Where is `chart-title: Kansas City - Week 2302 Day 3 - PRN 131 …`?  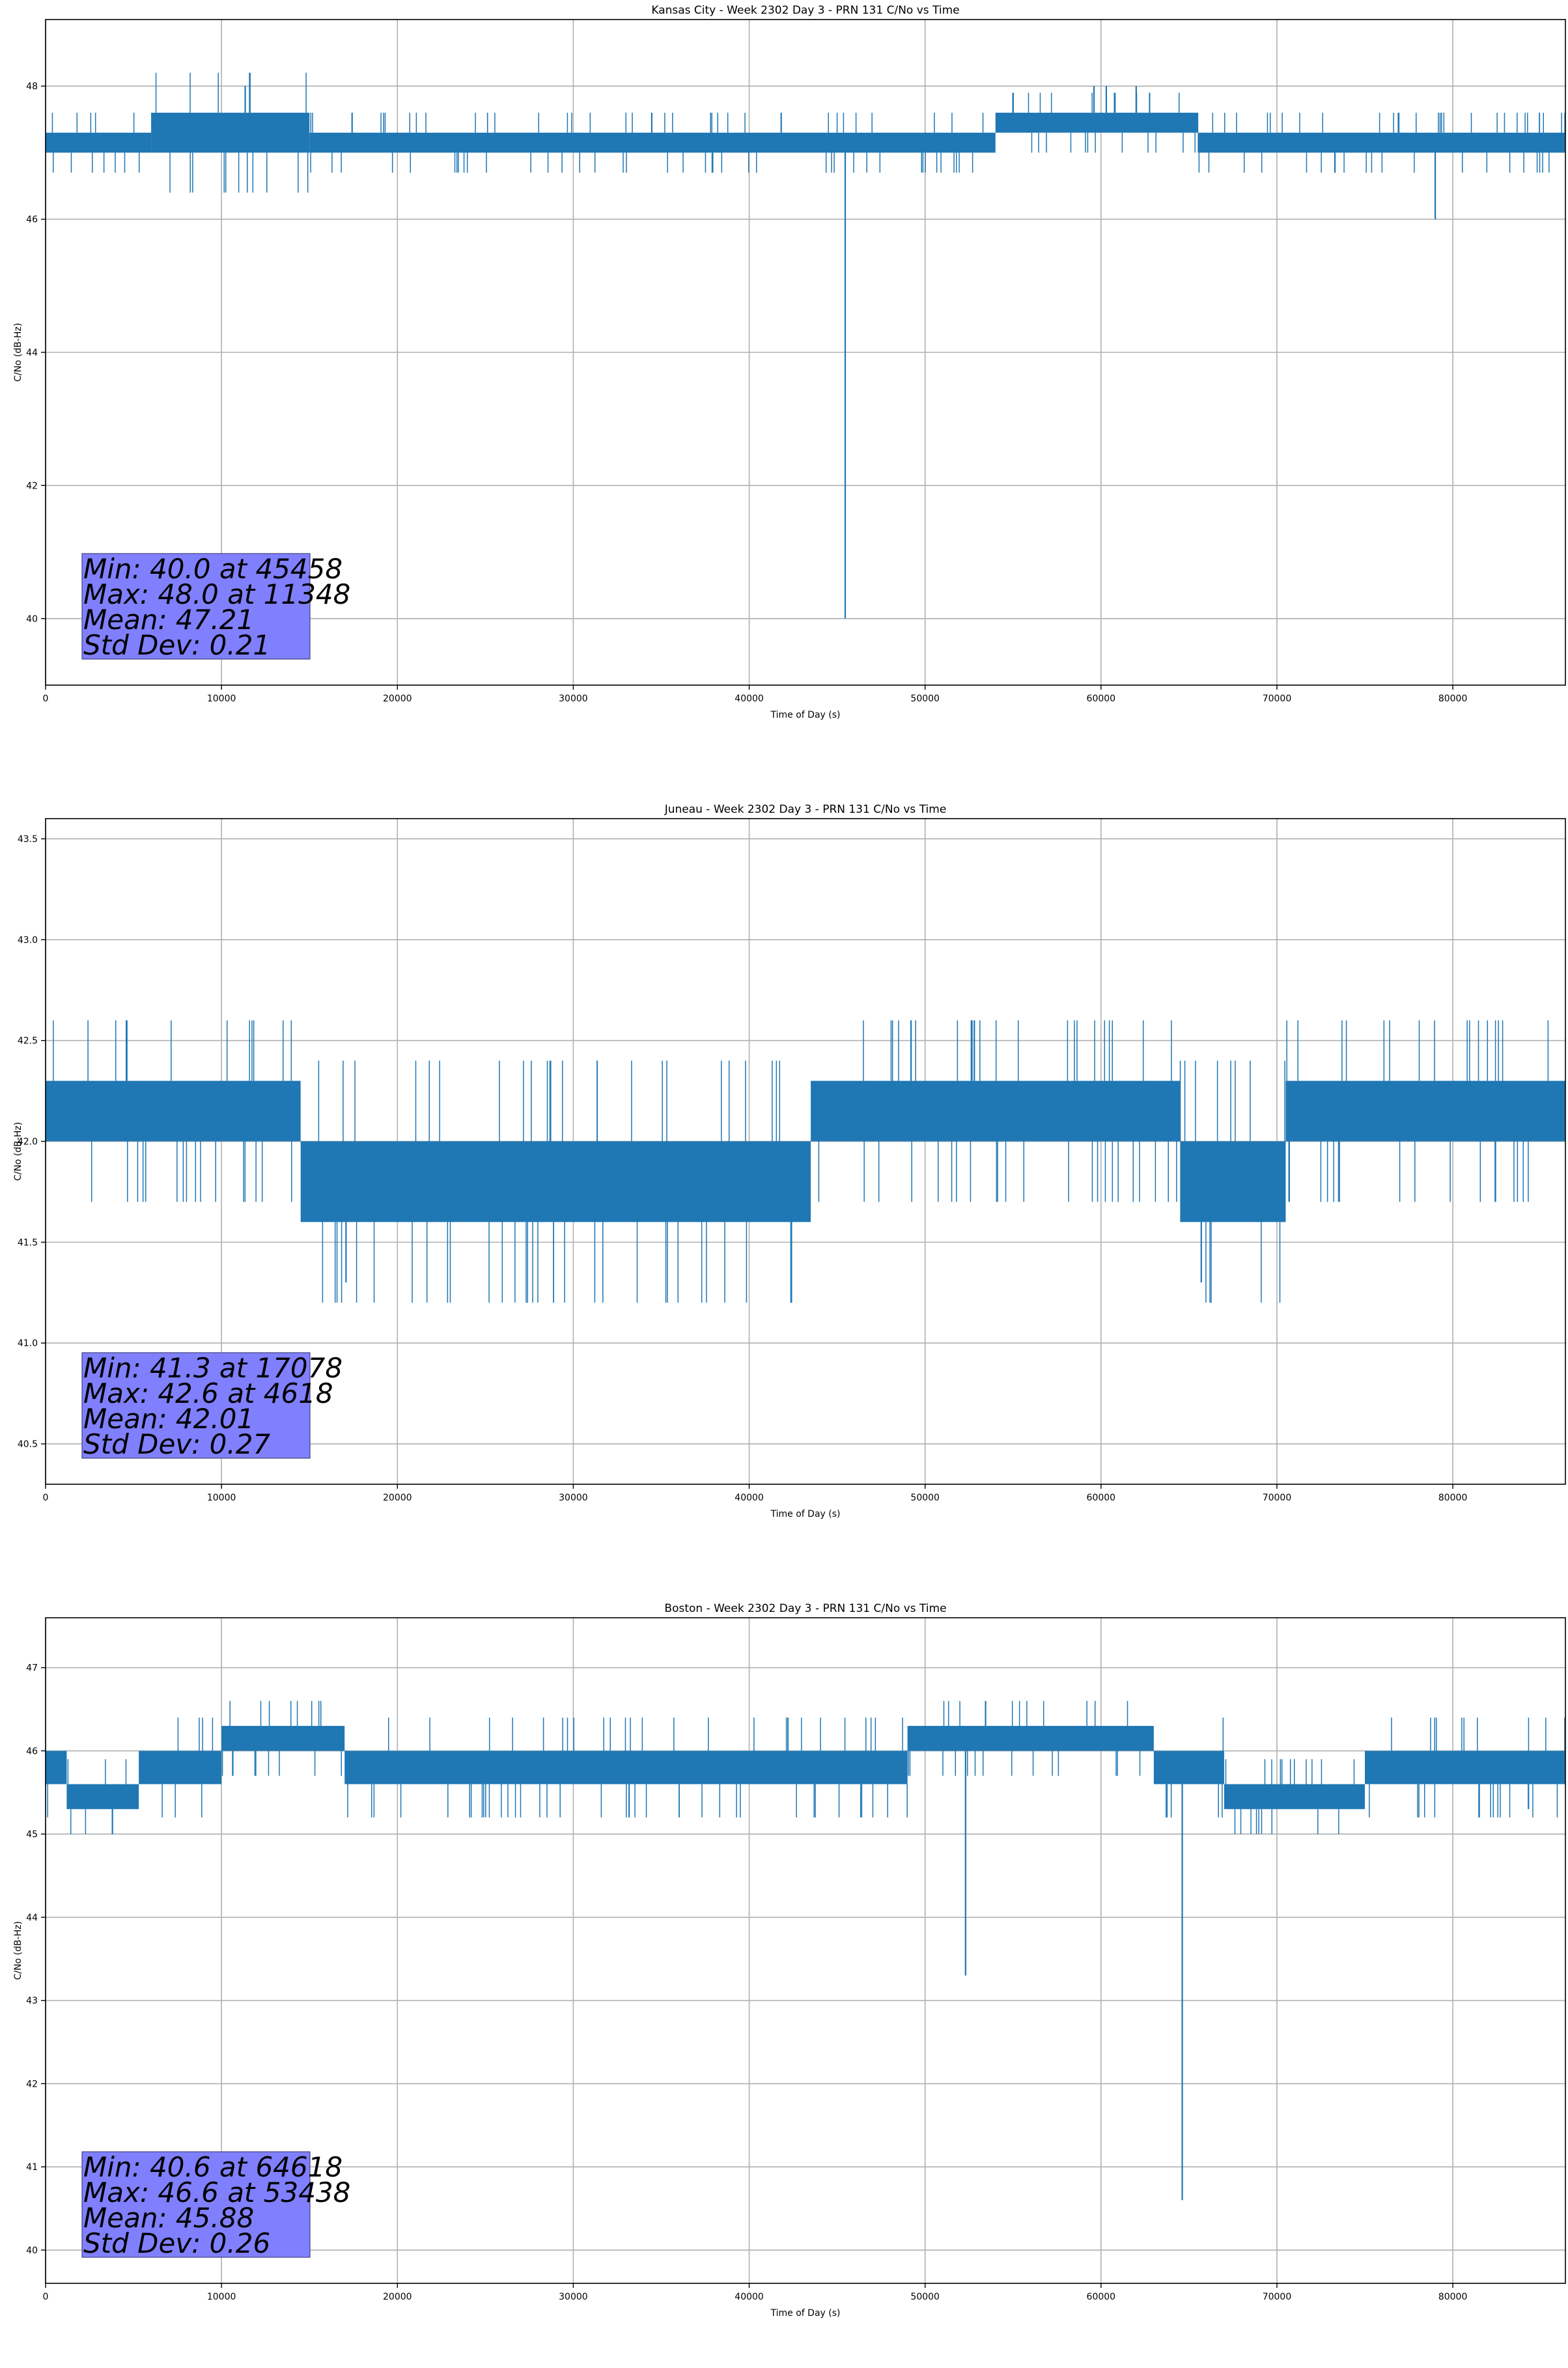 chart-title: Kansas City - Week 2302 Day 3 - PRN 131 … is located at coordinates (805, 10).